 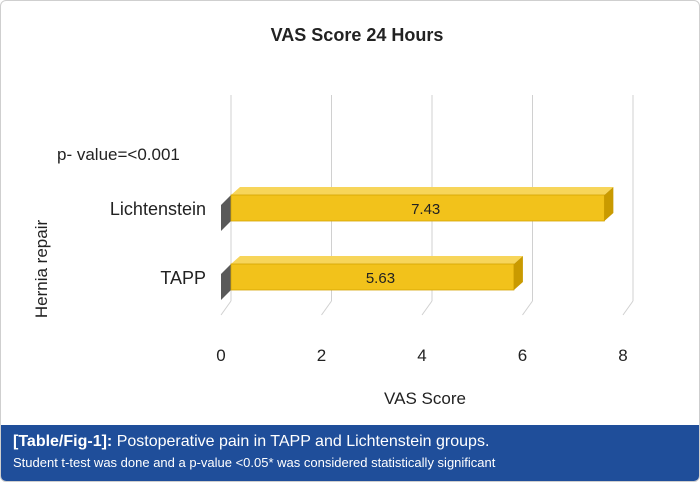 I want to click on caption-label: [Table/Fig-1]:, so click(x=63, y=441).